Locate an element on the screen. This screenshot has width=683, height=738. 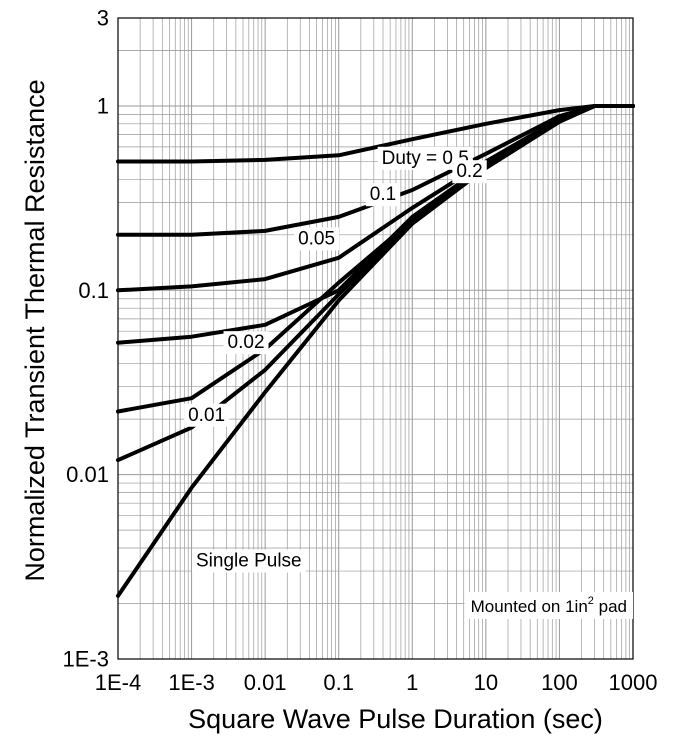
mounting-note-text: Mounted on 1in2 pad is located at coordinates (549, 605).